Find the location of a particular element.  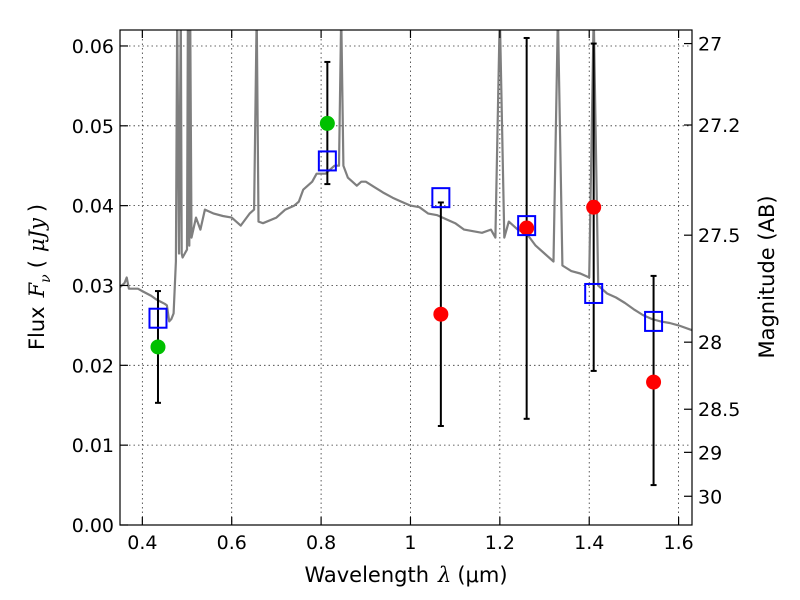

y2-tick-label: 29 is located at coordinates (710, 453).